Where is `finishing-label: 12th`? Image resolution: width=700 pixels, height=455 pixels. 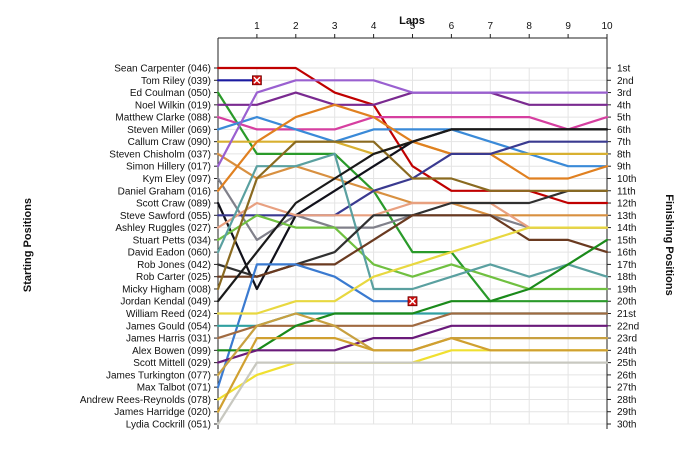
finishing-label: 12th is located at coordinates (626, 204).